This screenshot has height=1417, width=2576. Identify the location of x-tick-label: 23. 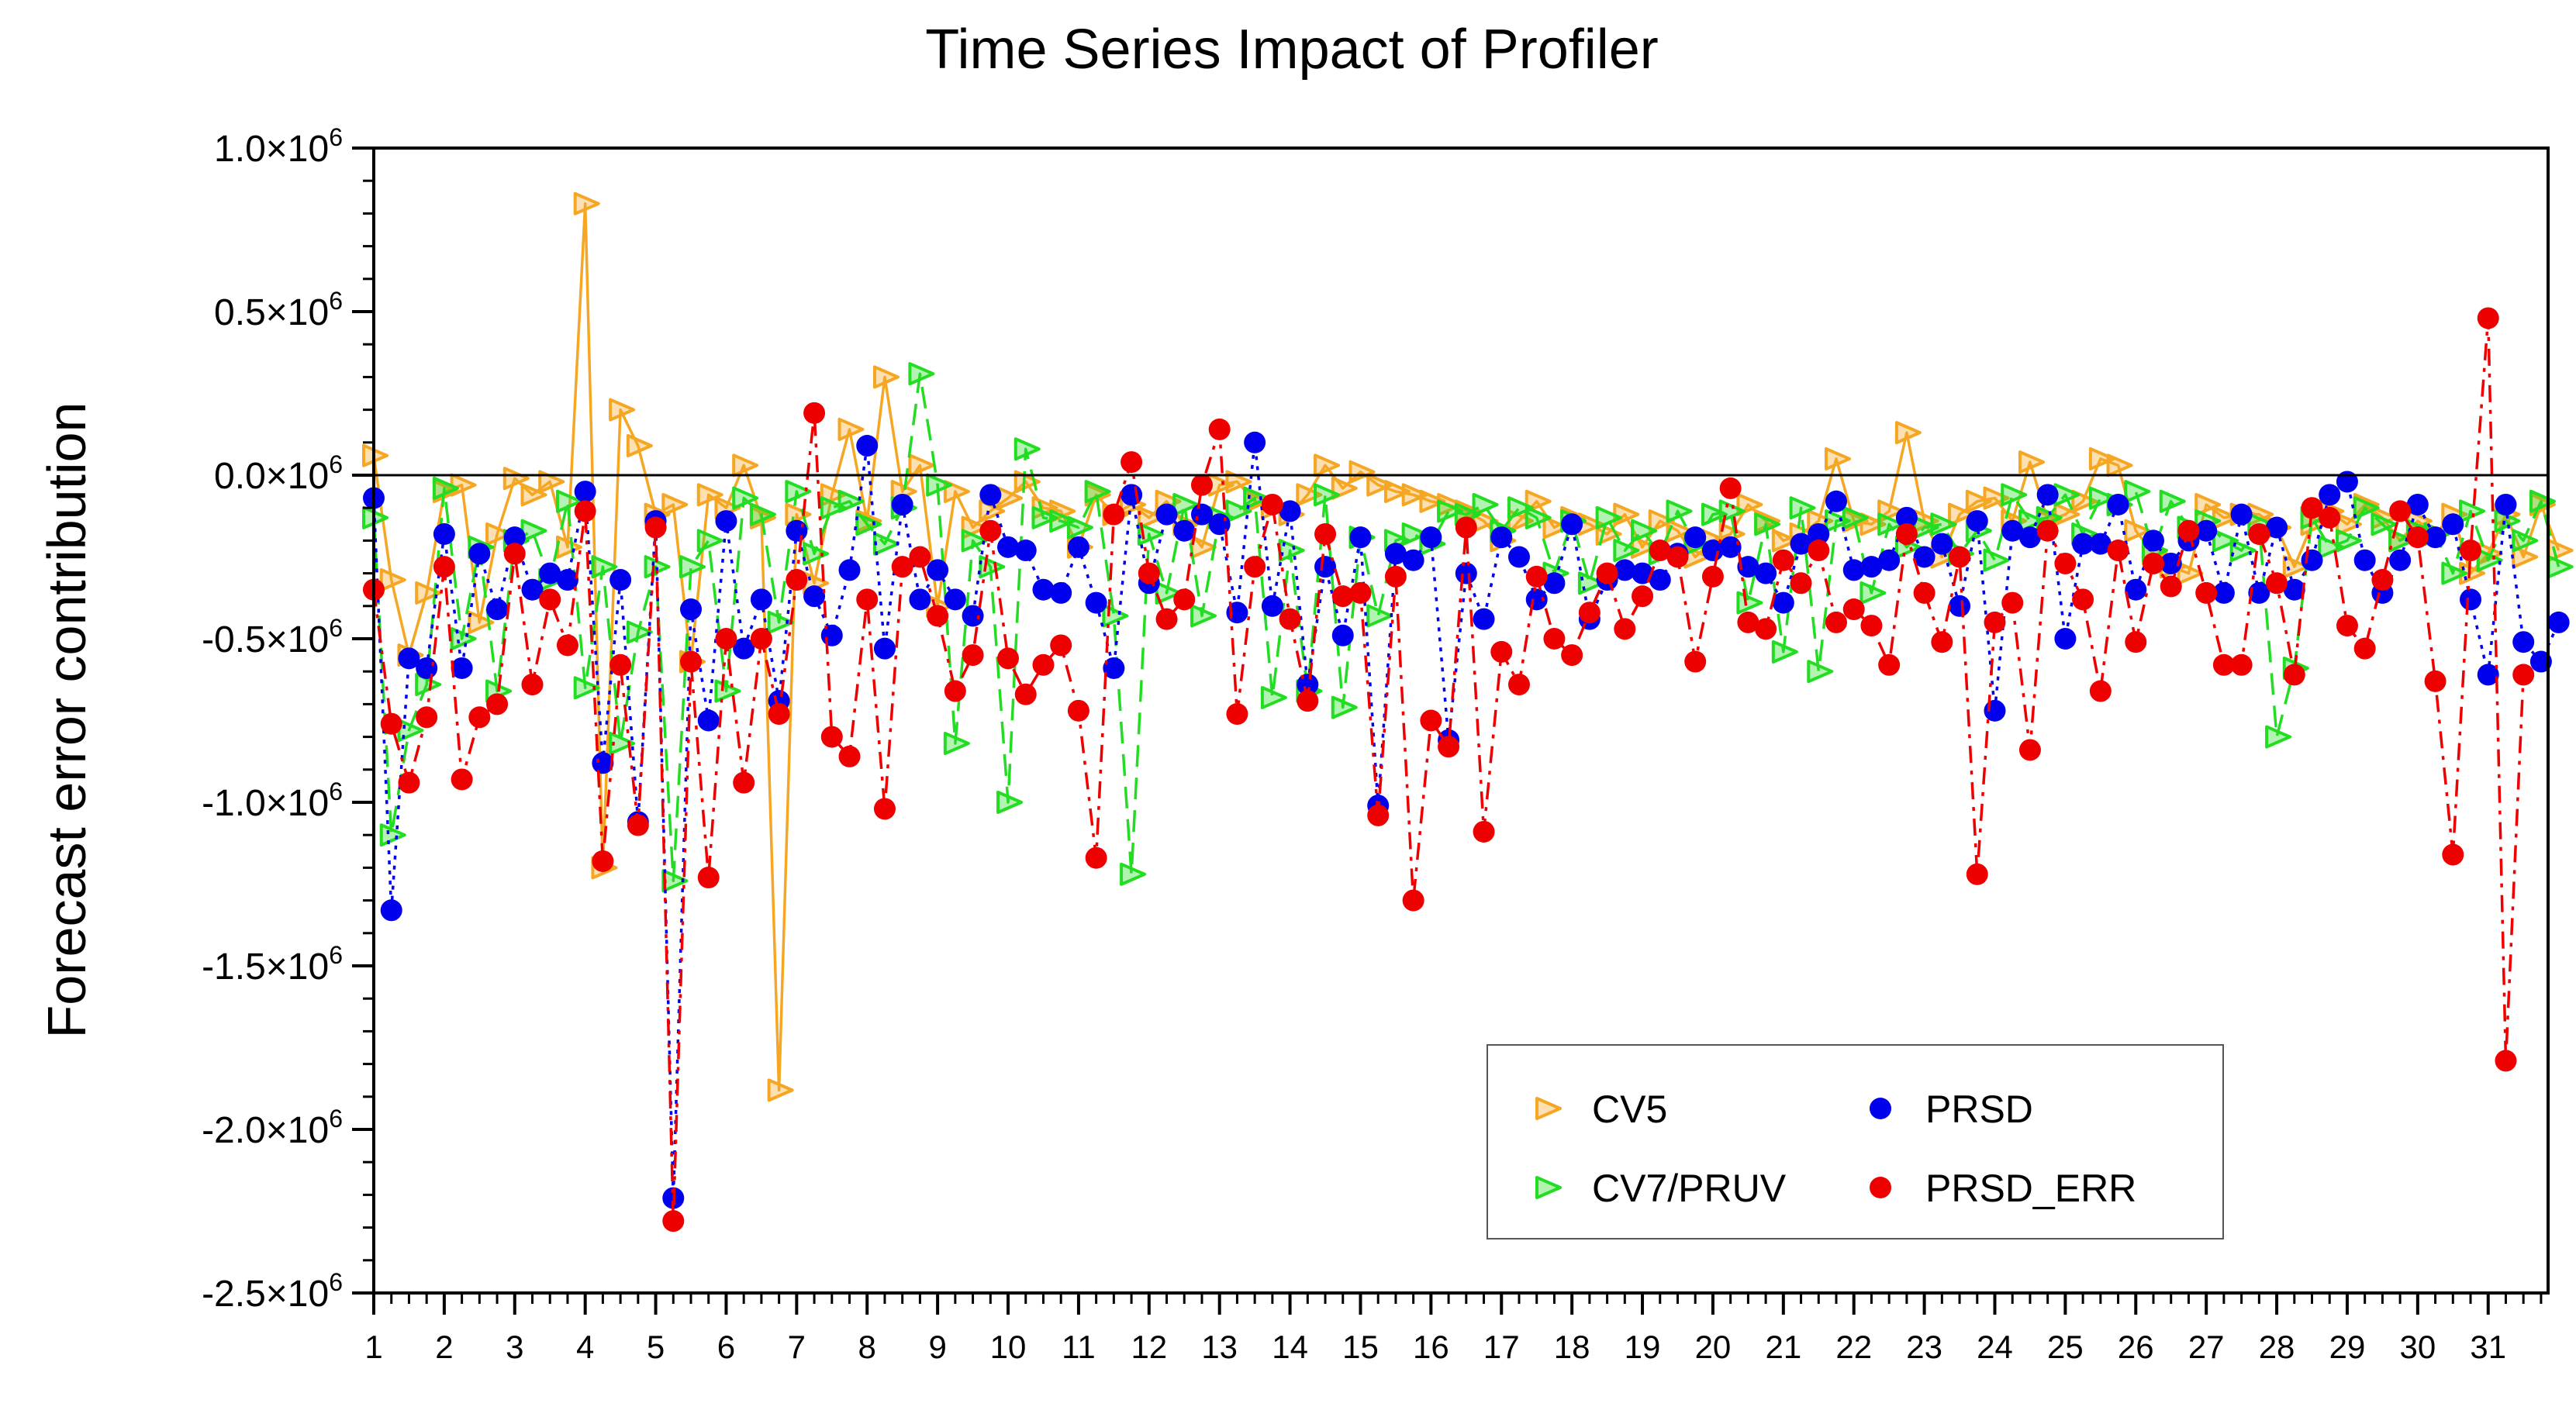
(1924, 1347).